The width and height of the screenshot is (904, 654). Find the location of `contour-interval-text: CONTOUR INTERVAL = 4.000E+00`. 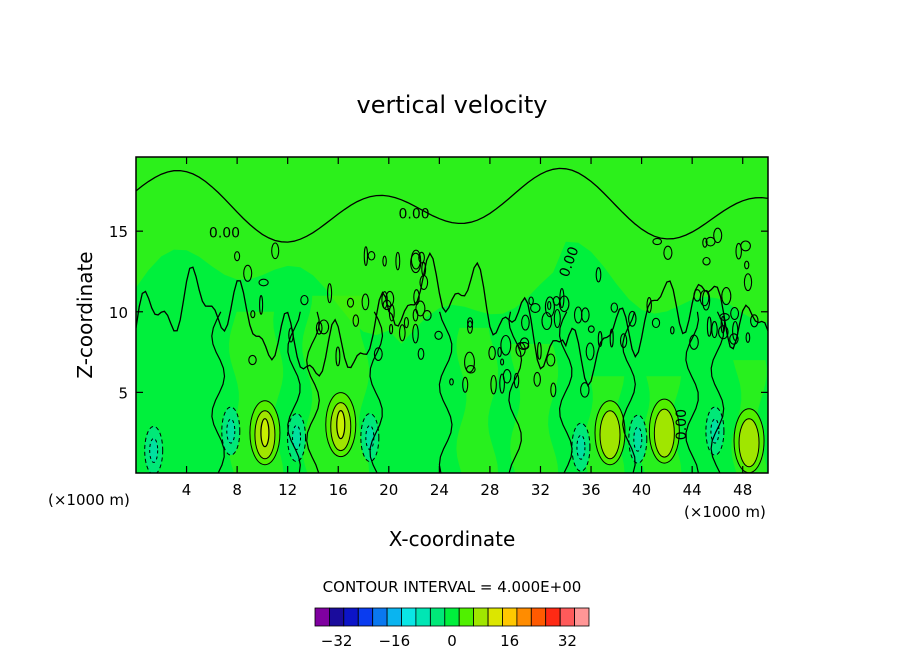

contour-interval-text: CONTOUR INTERVAL = 4.000E+00 is located at coordinates (452, 587).